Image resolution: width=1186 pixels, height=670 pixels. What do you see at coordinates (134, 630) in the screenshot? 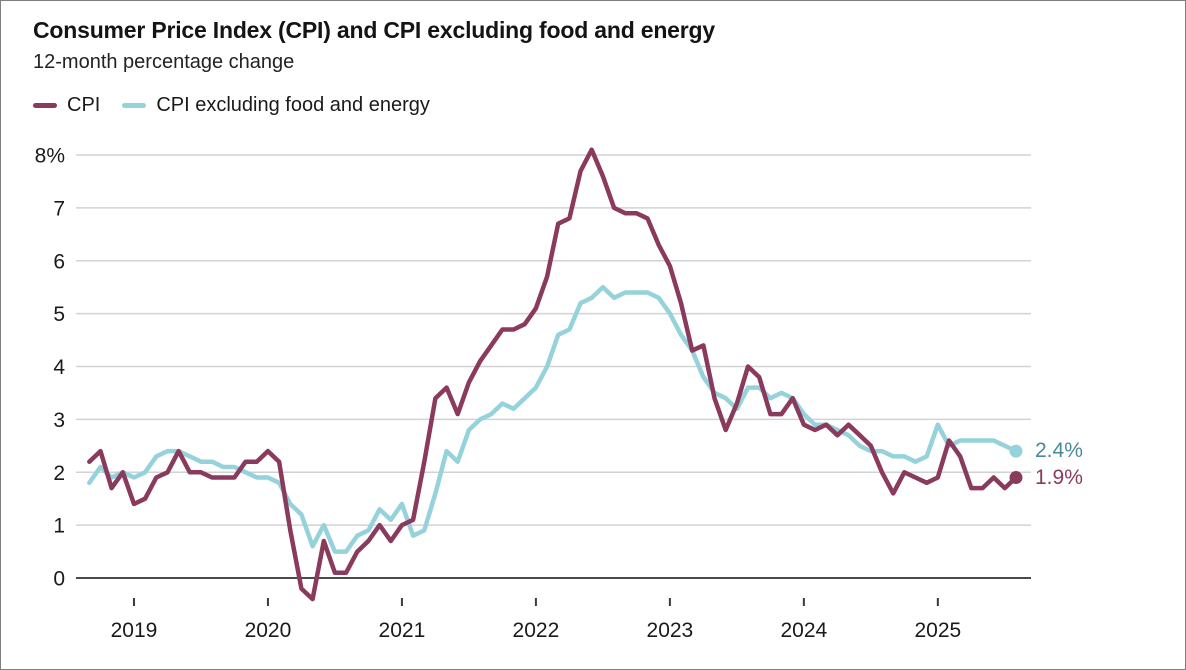
I see `svg-text: 2019` at bounding box center [134, 630].